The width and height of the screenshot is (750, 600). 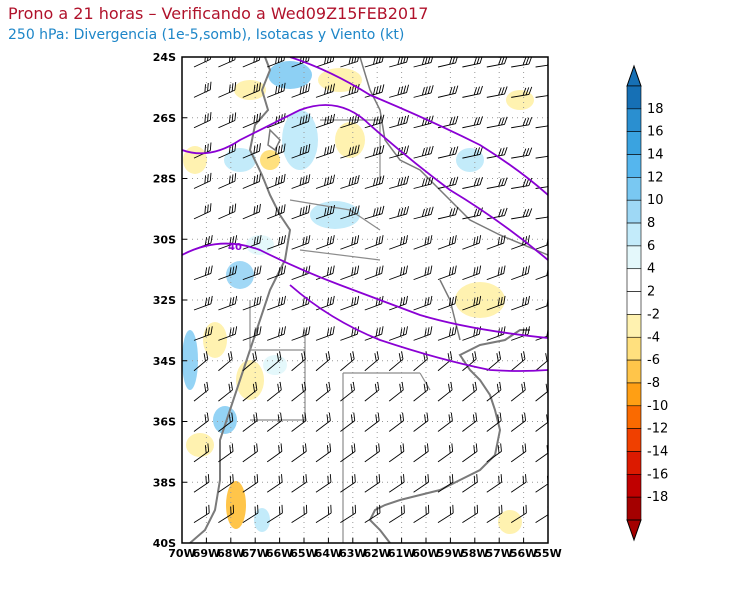 I want to click on colorbar-top-arrow, so click(x=634, y=75).